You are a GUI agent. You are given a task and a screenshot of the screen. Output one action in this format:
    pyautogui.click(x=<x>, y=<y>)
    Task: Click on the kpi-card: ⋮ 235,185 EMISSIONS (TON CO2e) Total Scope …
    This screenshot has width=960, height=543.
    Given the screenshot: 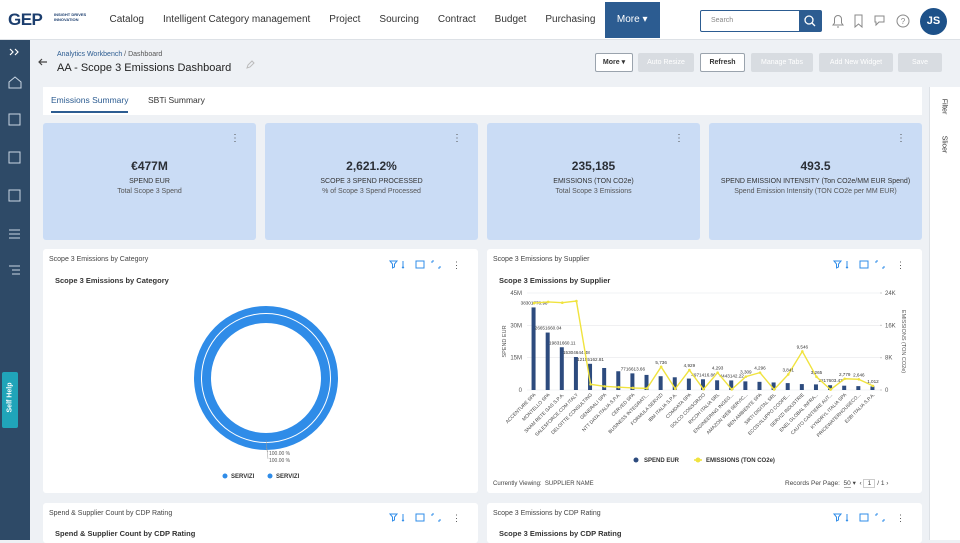 What is the action you would take?
    pyautogui.click(x=593, y=181)
    